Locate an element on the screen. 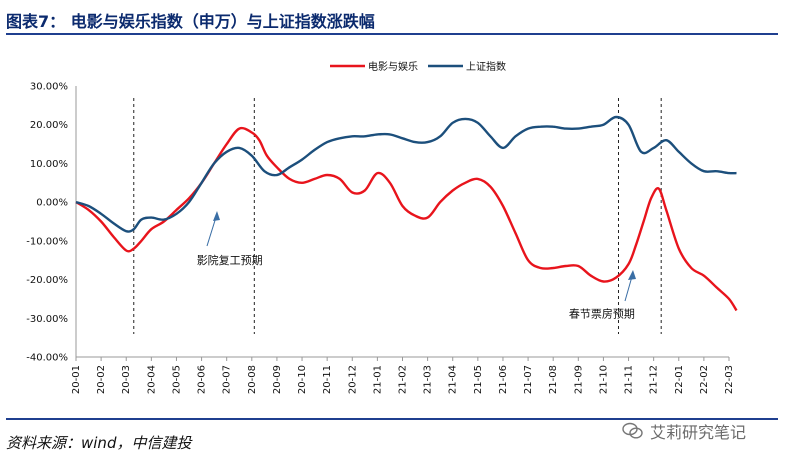 The height and width of the screenshot is (463, 790). y-tick-label: -30.00% is located at coordinates (47, 319).